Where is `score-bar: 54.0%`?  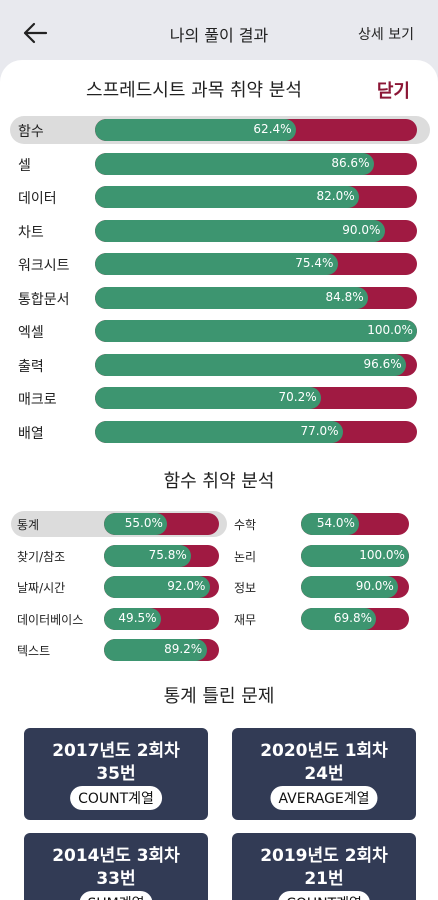 score-bar: 54.0% is located at coordinates (355, 524).